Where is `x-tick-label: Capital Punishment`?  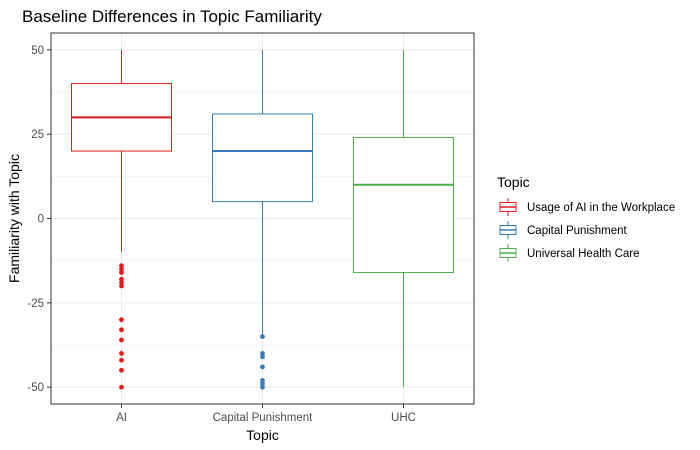 x-tick-label: Capital Punishment is located at coordinates (263, 418).